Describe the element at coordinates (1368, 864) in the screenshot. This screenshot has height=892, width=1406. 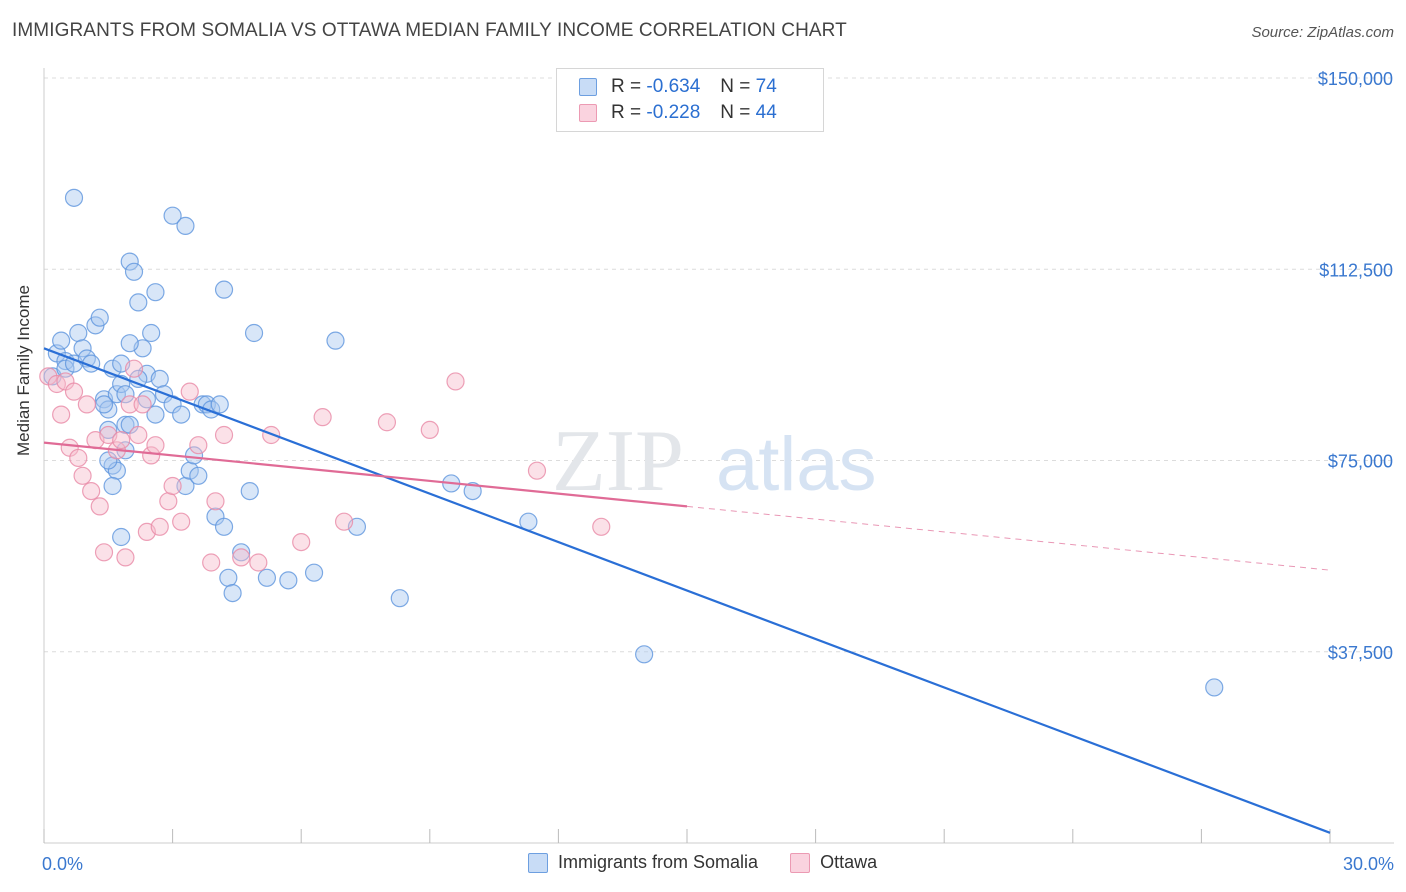
I see `x-tick-label: 30.0%` at that location.